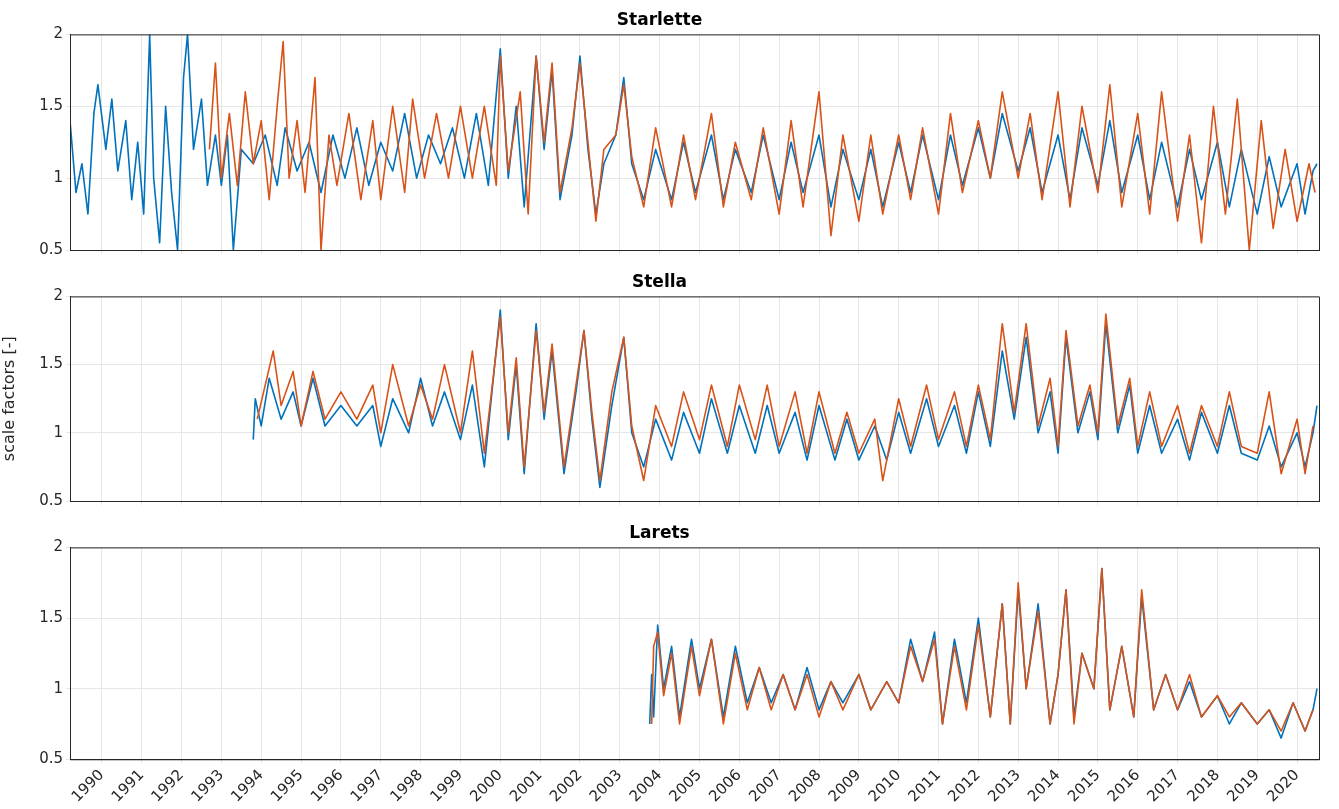  I want to click on chart-title: Larets, so click(659, 531).